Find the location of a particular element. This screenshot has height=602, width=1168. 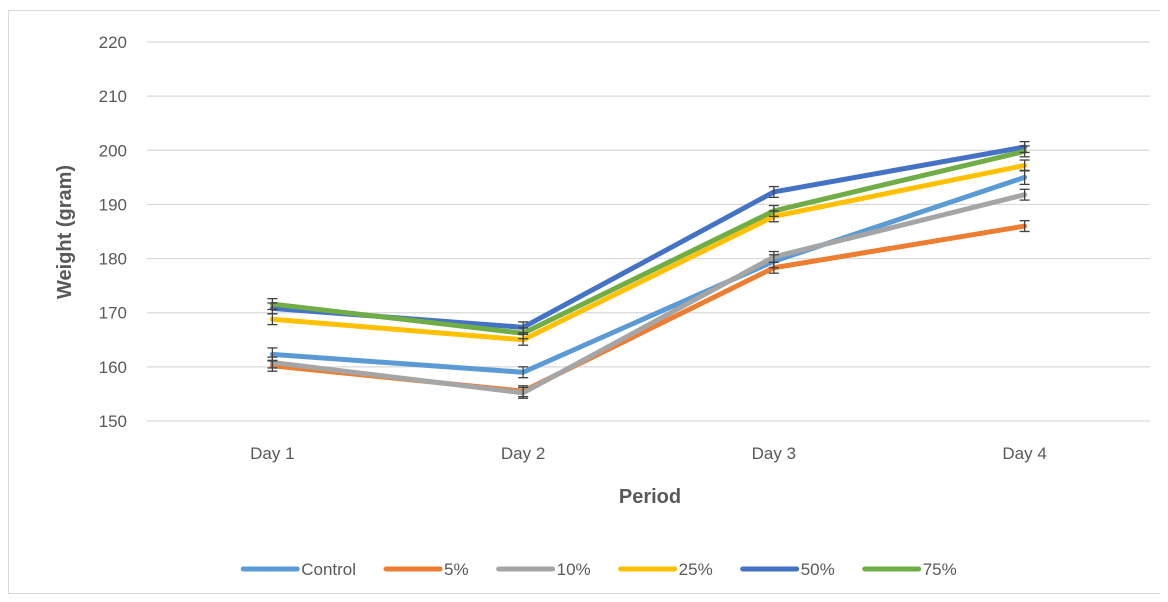

legend: Control 5% 10% 25% 50% 75% is located at coordinates (598, 569).